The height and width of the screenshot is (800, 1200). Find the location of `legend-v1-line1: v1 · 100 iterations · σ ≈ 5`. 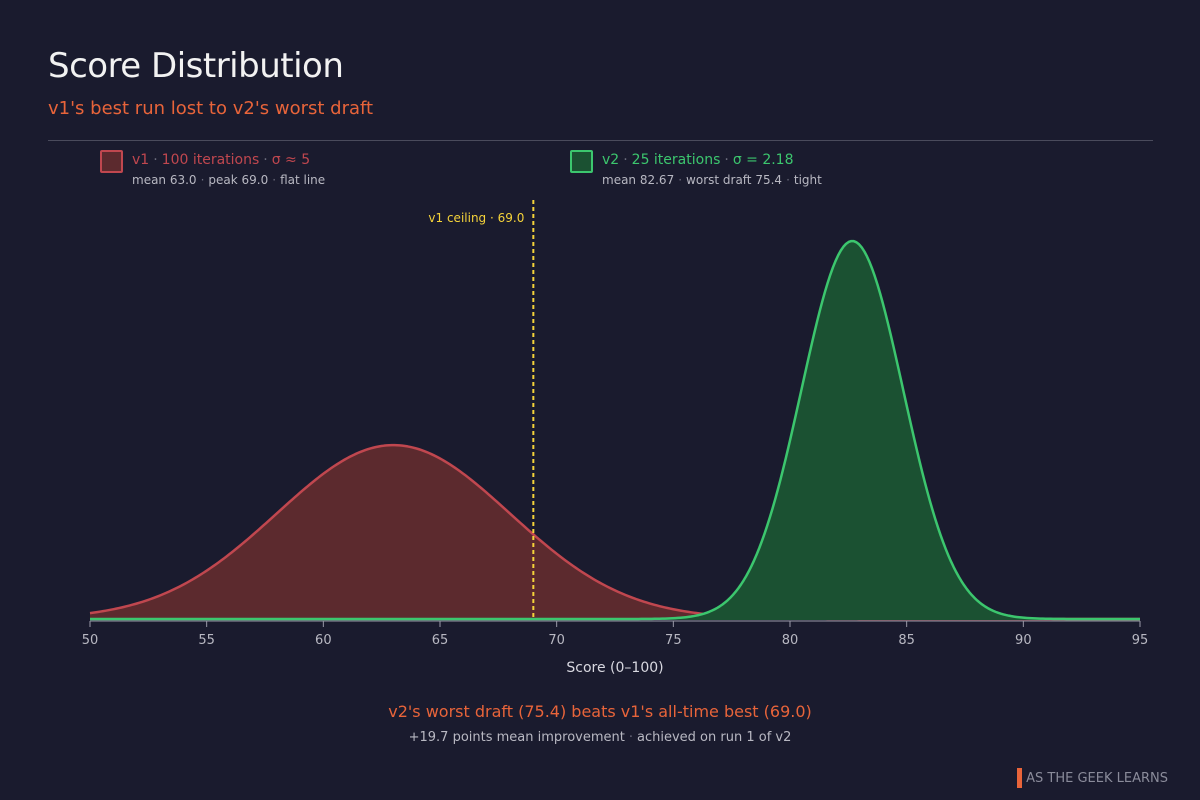

legend-v1-line1: v1 · 100 iterations · σ ≈ 5 is located at coordinates (221, 160).